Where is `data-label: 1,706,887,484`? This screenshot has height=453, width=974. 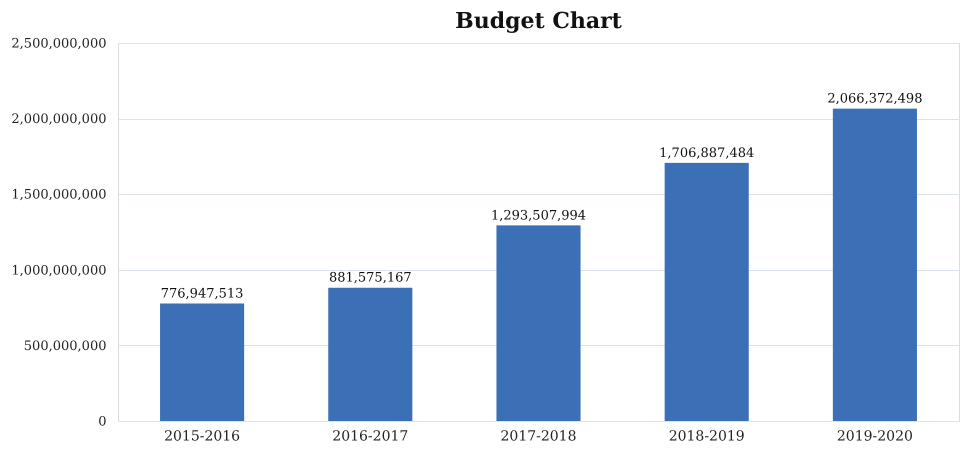 data-label: 1,706,887,484 is located at coordinates (706, 153).